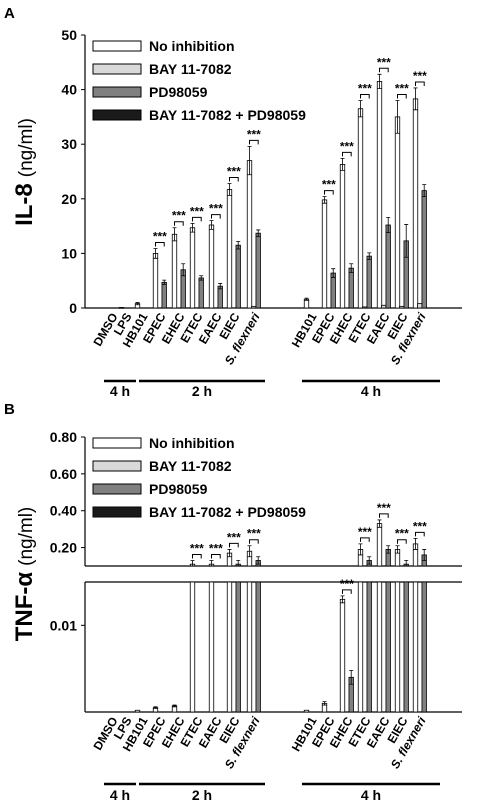  What do you see at coordinates (164, 295) in the screenshot?
I see `a-bar-epec-2-h-pd98059` at bounding box center [164, 295].